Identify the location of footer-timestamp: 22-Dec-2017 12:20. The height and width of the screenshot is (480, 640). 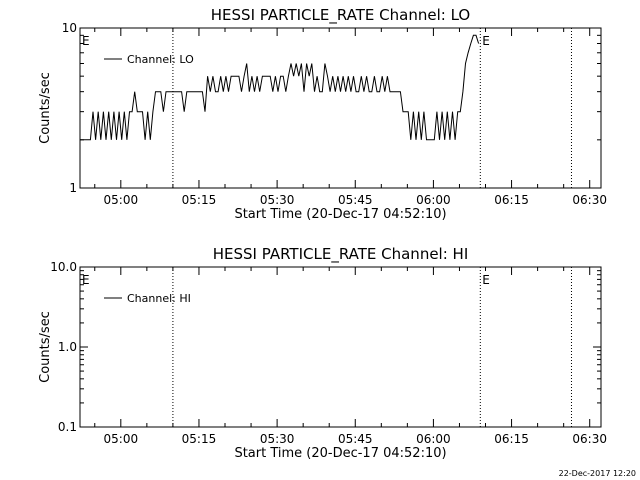
(597, 473).